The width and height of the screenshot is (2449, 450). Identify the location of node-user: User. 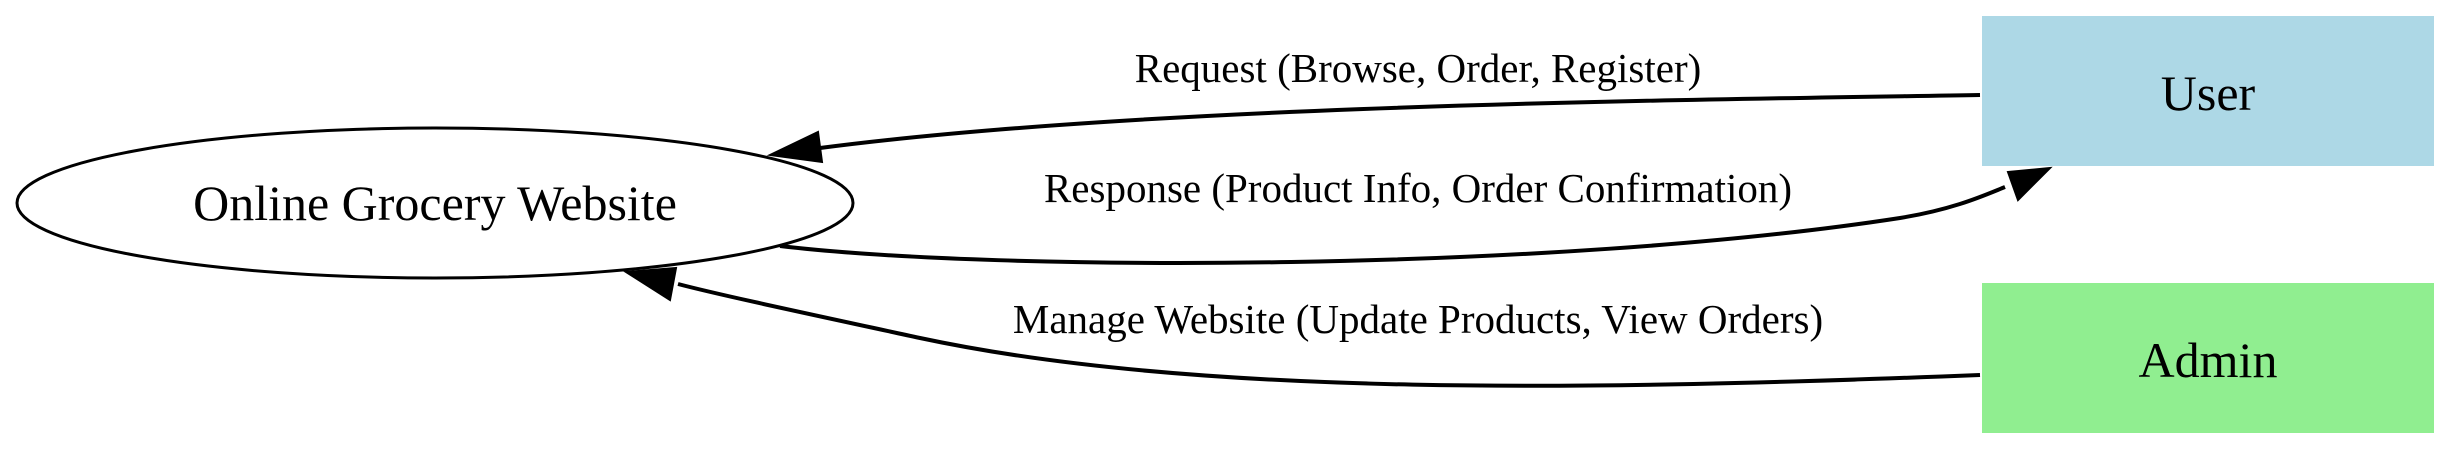
(2208, 91).